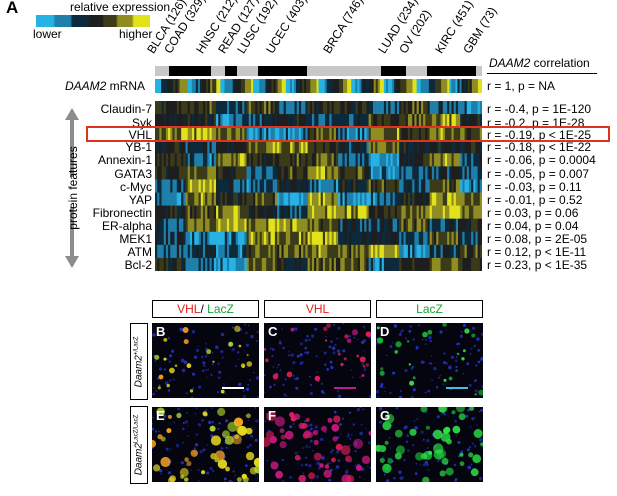 The height and width of the screenshot is (496, 617). Describe the element at coordinates (126, 109) in the screenshot. I see `feature-label: Claudin-7` at that location.